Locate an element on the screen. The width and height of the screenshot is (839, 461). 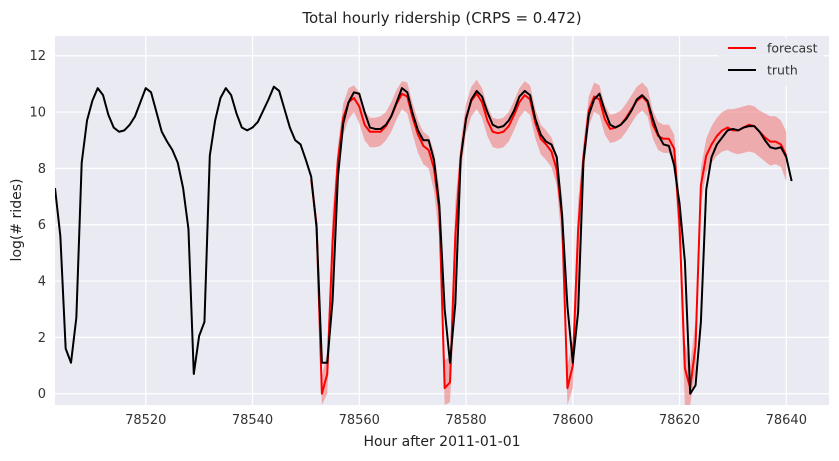
x-axis-label: Hour after 2011-01-01 is located at coordinates (441, 442).